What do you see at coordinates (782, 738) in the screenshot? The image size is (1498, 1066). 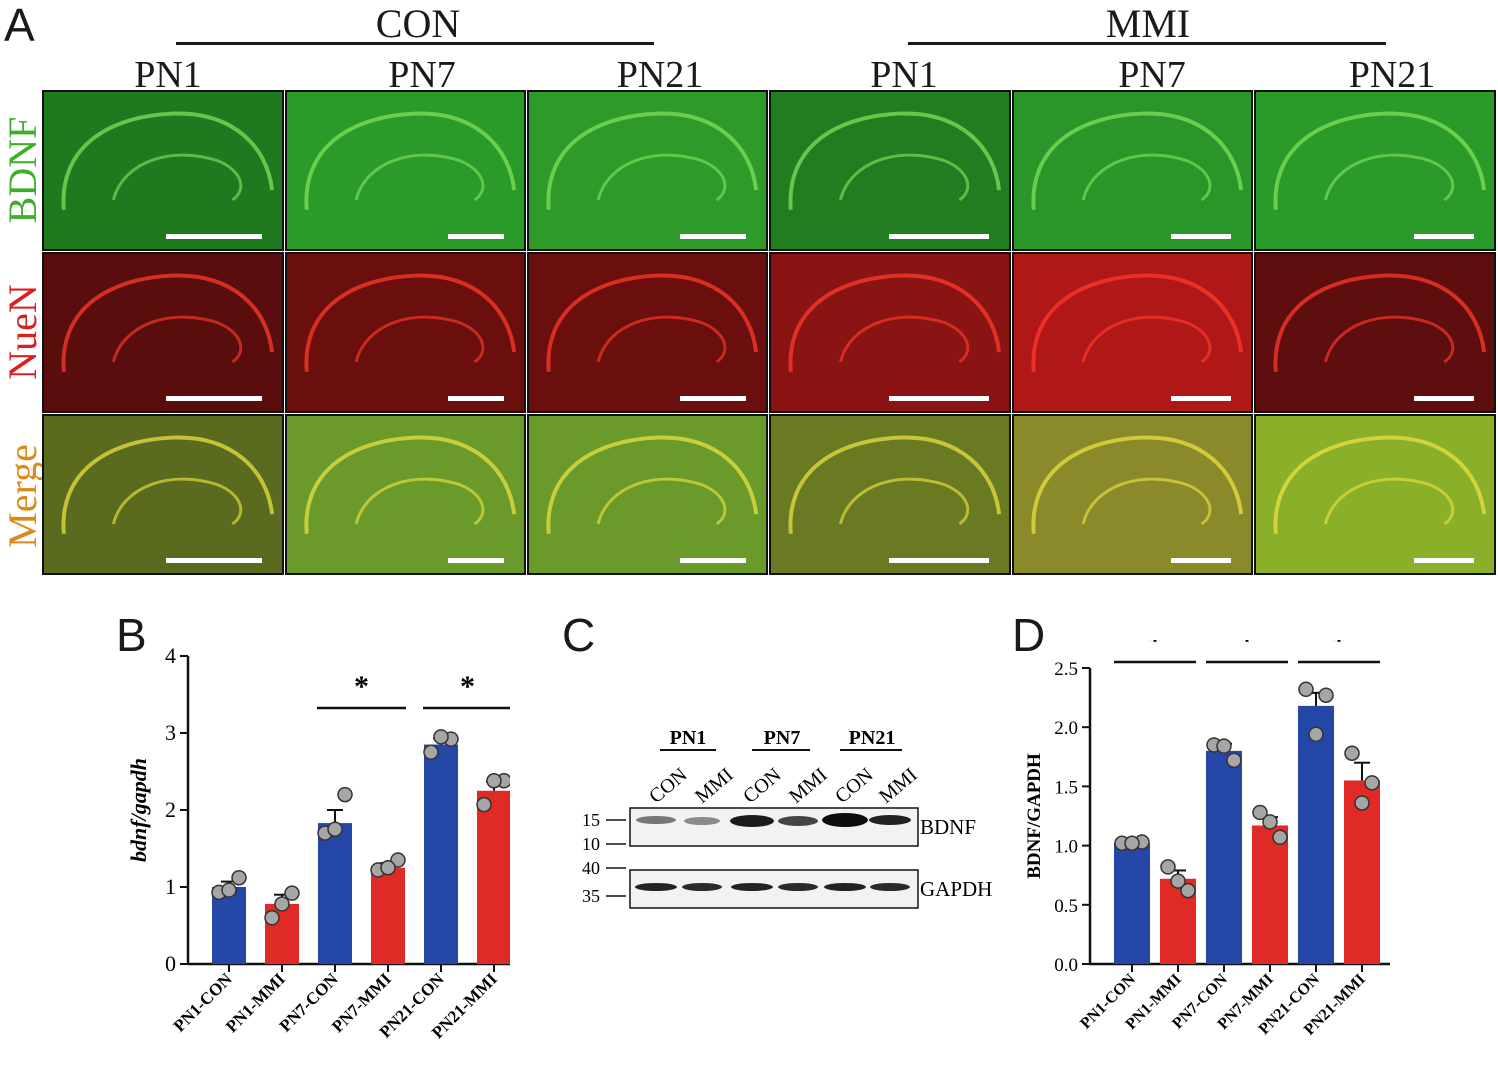 I see `blot-period-pn7: PN7` at bounding box center [782, 738].